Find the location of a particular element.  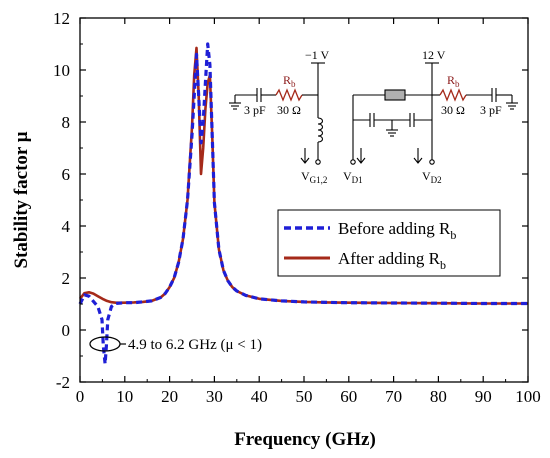

drain-bias-circuit is located at coordinates (434, 113).